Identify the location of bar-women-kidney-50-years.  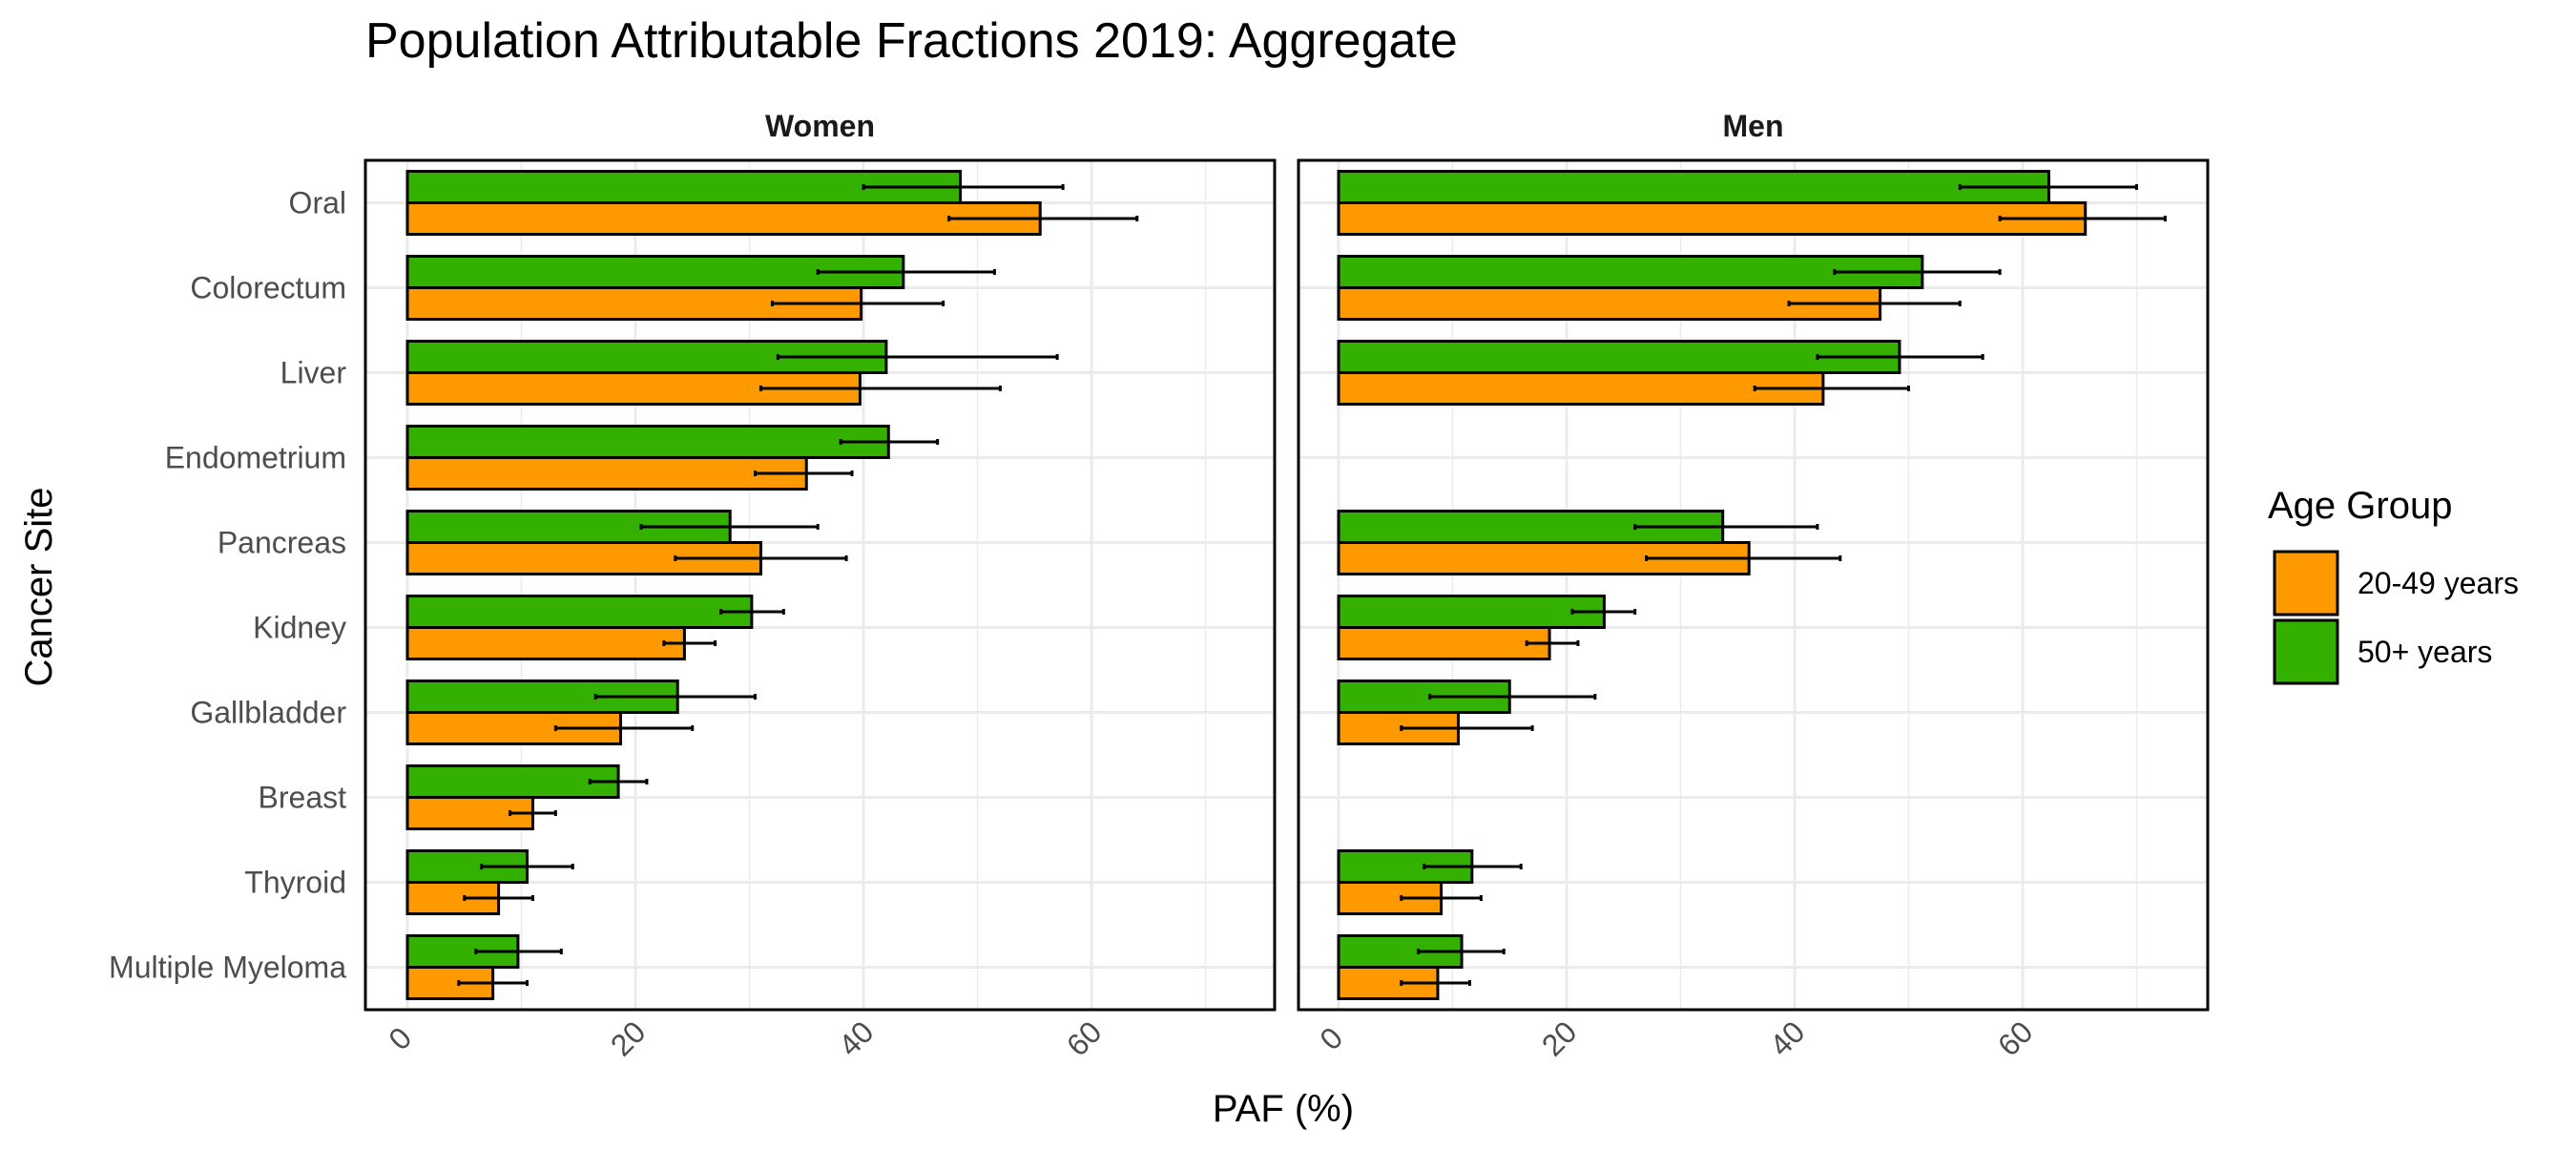
(579, 612).